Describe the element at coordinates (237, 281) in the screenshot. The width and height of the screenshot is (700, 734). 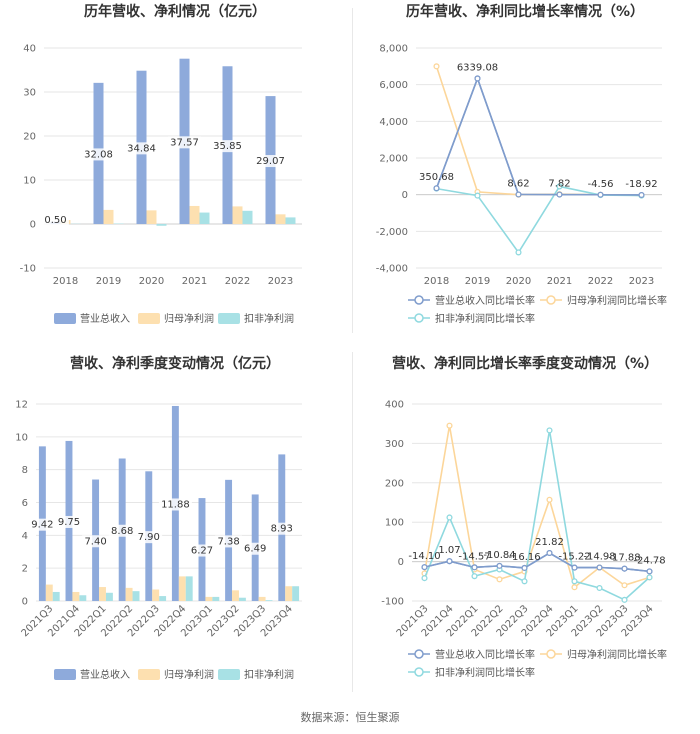
I see `x-tick-label: 2022` at that location.